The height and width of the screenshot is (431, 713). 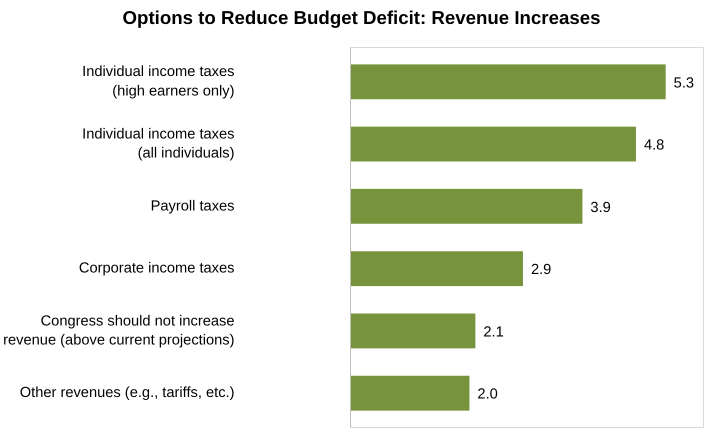 I want to click on data-label: 5.3, so click(x=684, y=83).